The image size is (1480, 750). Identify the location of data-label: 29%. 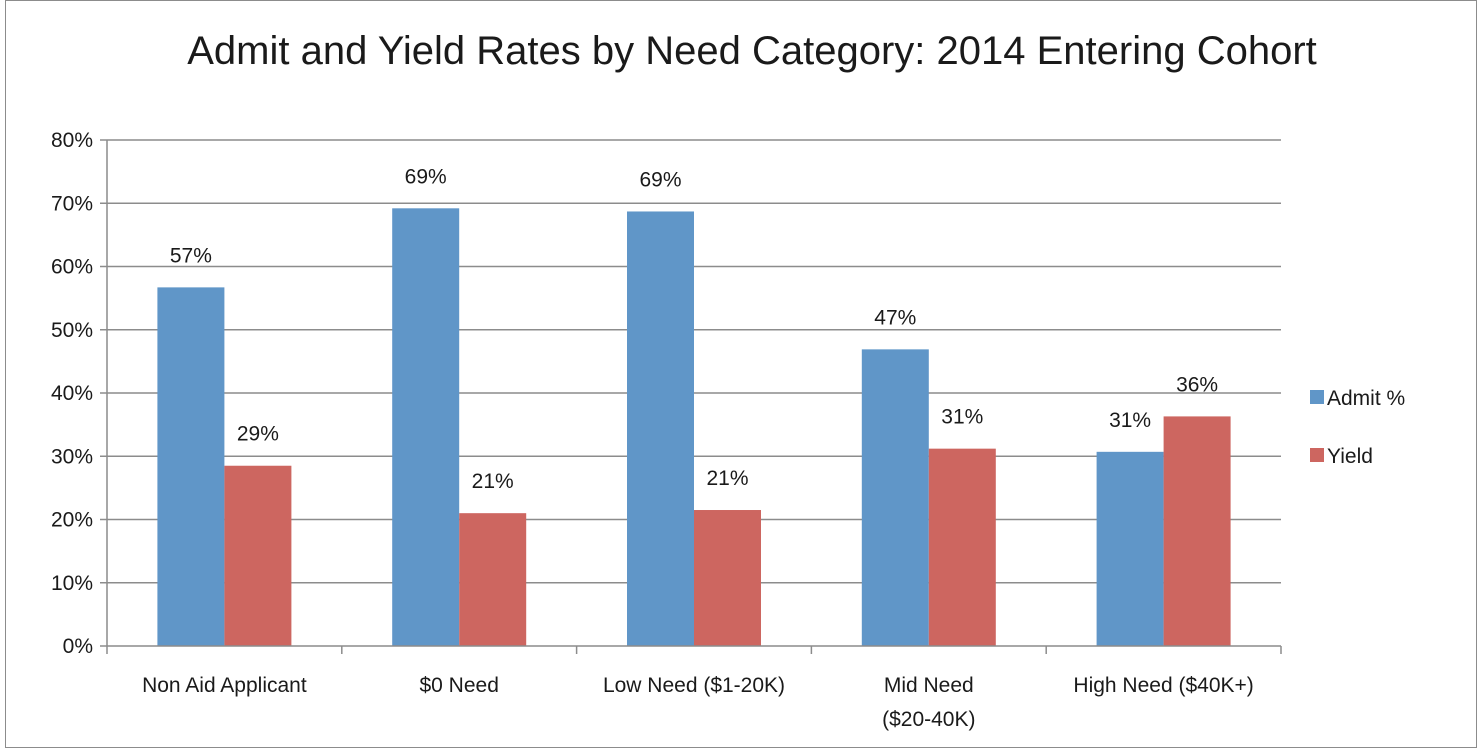
(258, 434).